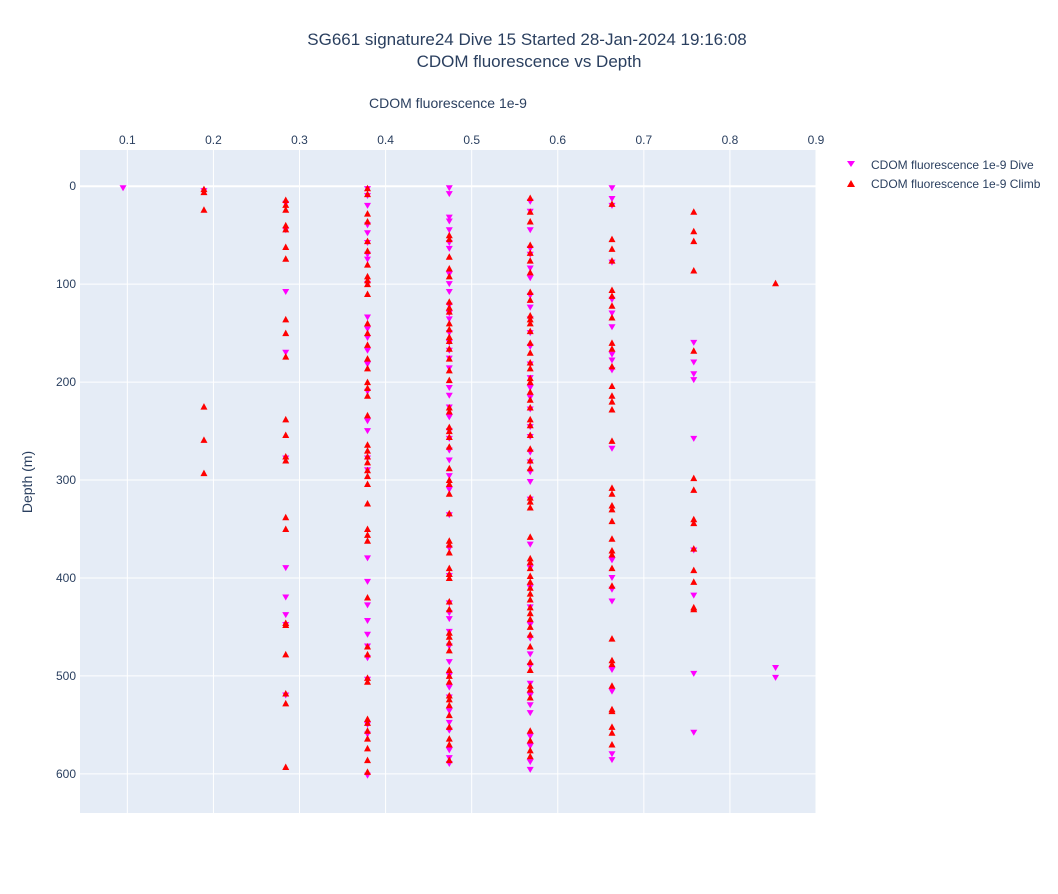  I want to click on x-axis-title: CDOM fluorescence 1e-9, so click(448, 103).